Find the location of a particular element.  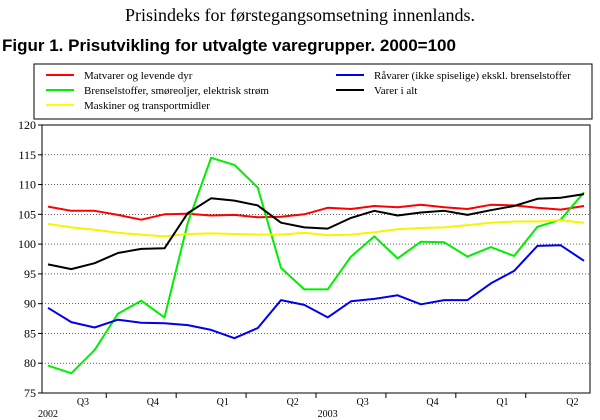

y-tick-label: 85 is located at coordinates (30, 333).